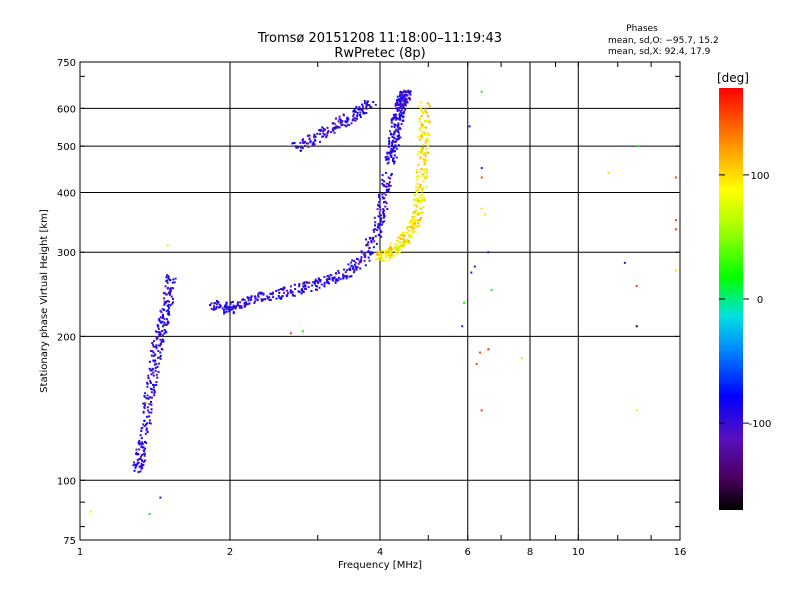 Image resolution: width=800 pixels, height=600 pixels. Describe the element at coordinates (745, 300) in the screenshot. I see `colorbar-ticks: 100 0 -100` at that location.